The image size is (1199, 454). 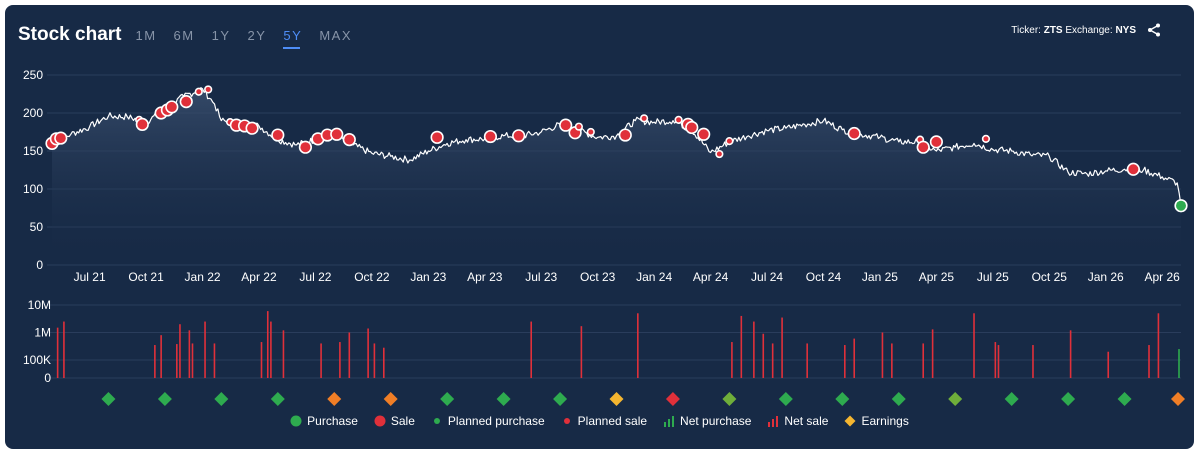 I want to click on range-tab-2y: 2Y, so click(x=257, y=35).